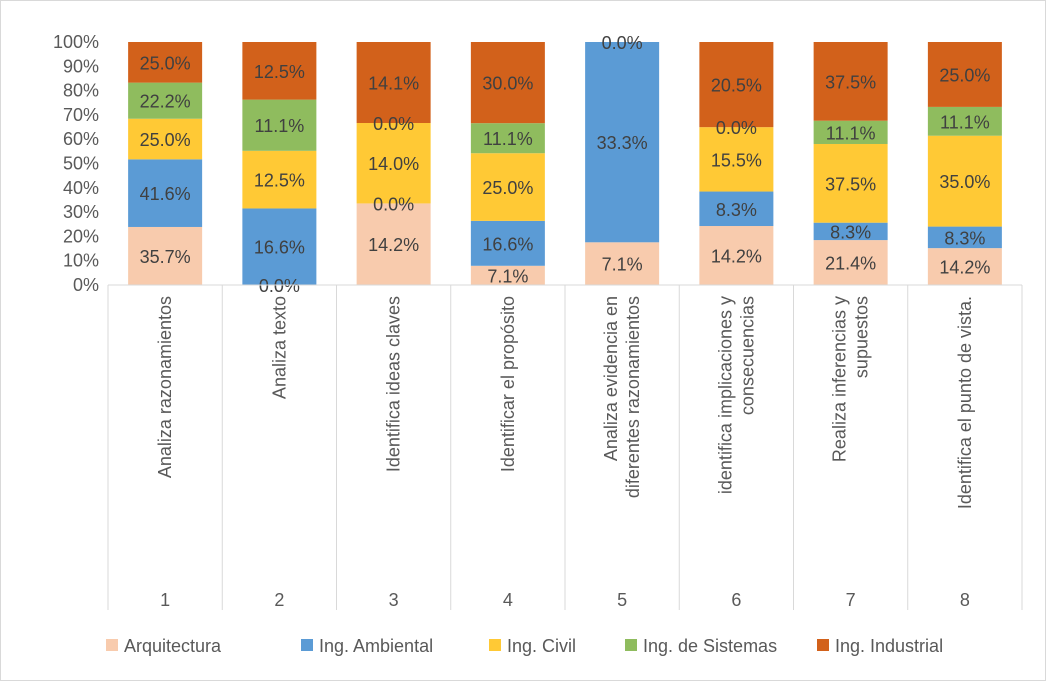 This screenshot has width=1046, height=681. Describe the element at coordinates (81, 188) in the screenshot. I see `y-tick-label: 40%` at that location.